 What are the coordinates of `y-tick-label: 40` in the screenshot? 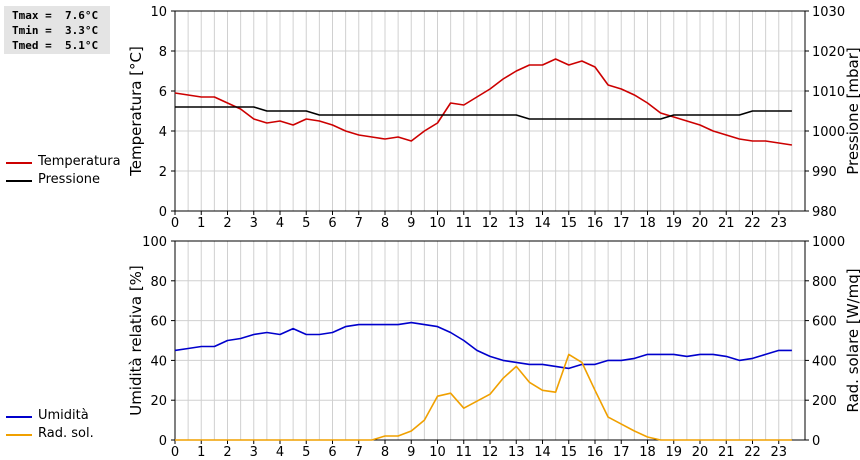 It's located at (158, 361).